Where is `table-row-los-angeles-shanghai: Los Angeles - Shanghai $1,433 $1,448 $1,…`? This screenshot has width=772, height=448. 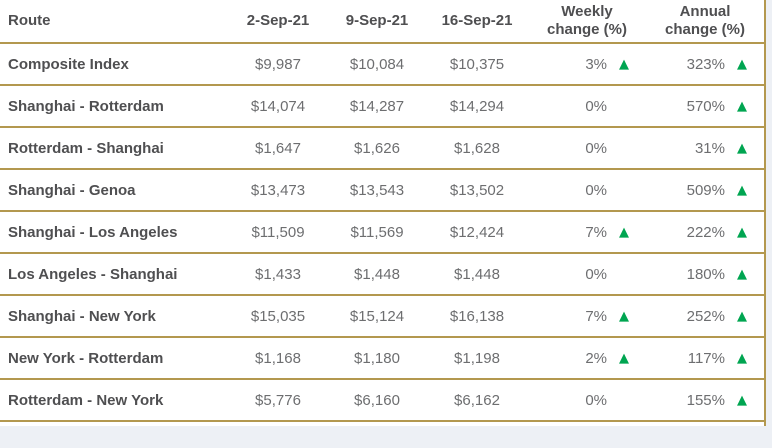 table-row-los-angeles-shanghai: Los Angeles - Shanghai $1,433 $1,448 $1,… is located at coordinates (382, 275).